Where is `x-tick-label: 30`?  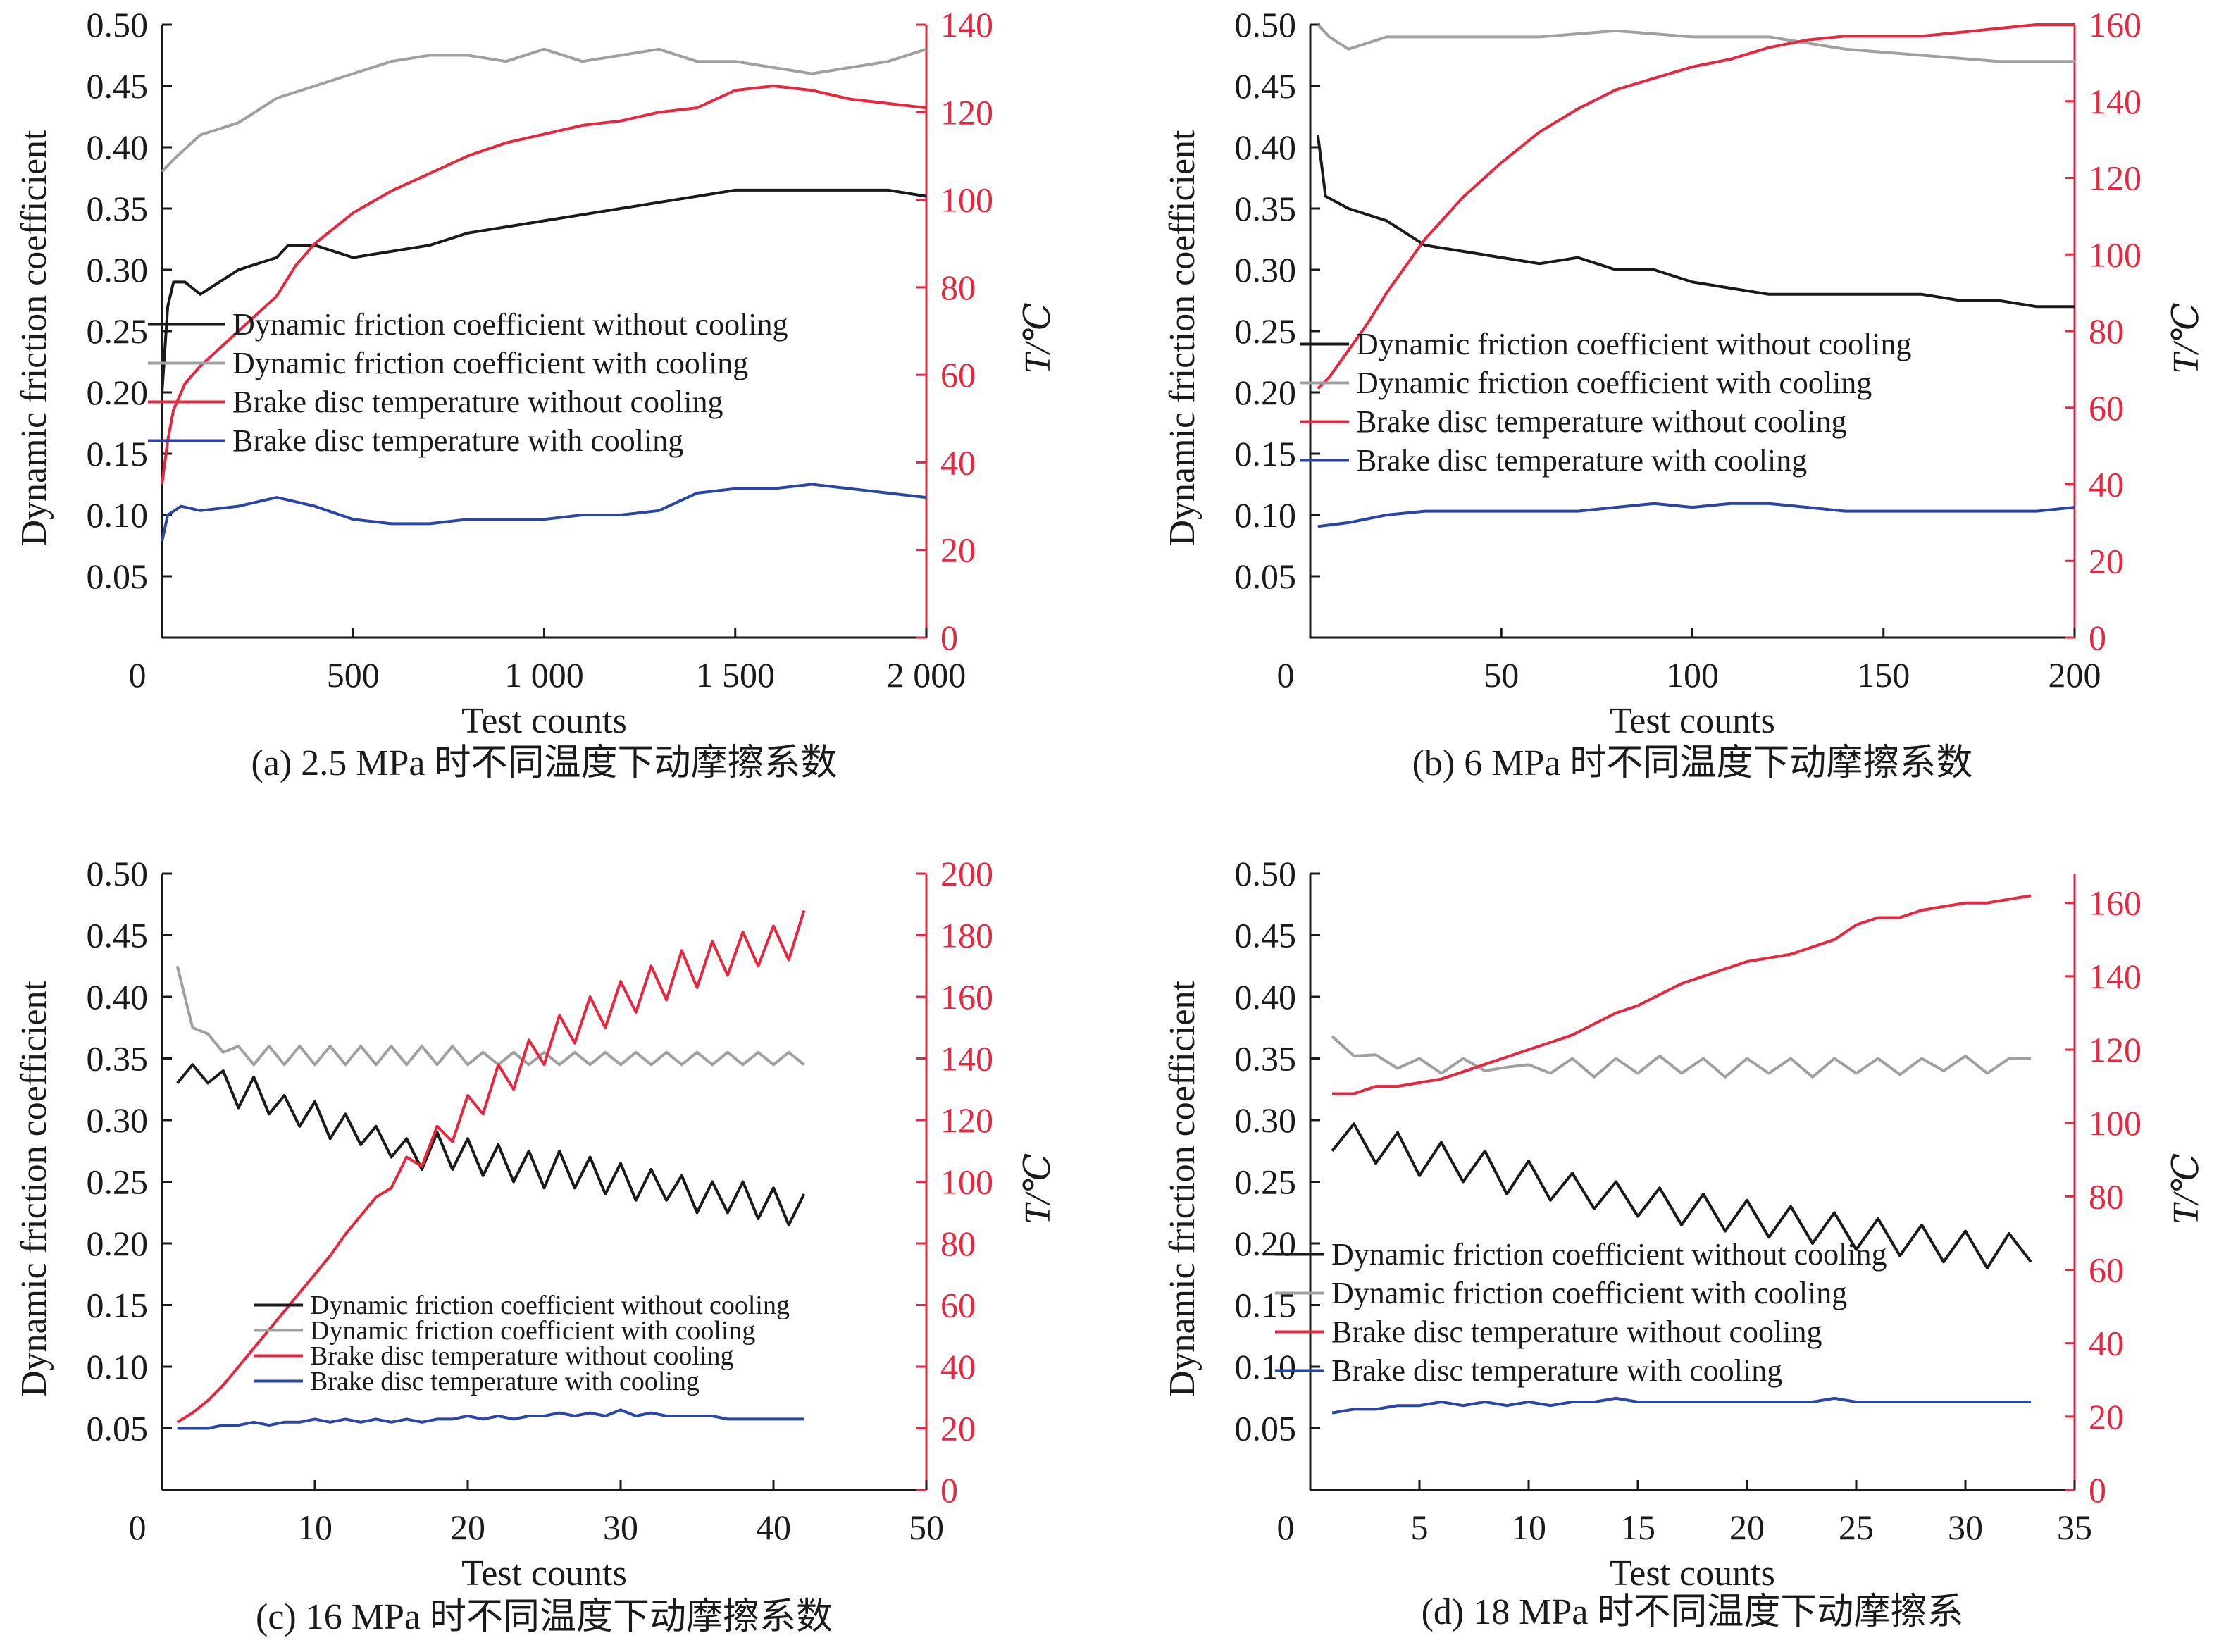
x-tick-label: 30 is located at coordinates (1965, 1527).